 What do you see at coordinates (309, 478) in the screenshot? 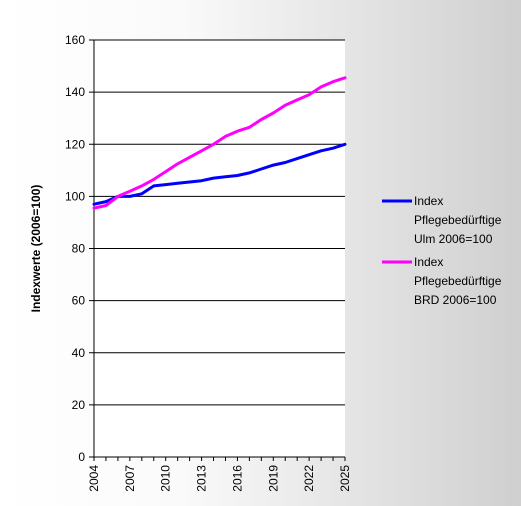
I see `x-tick-label: 2022` at bounding box center [309, 478].